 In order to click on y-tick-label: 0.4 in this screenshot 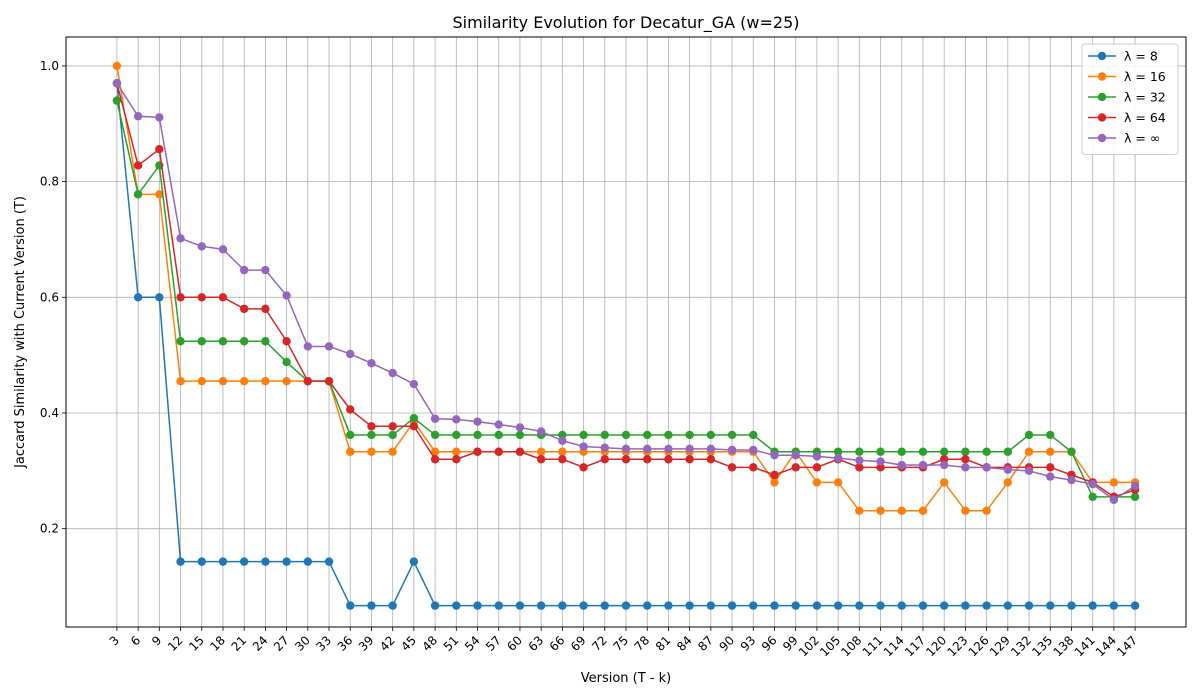, I will do `click(49, 413)`.